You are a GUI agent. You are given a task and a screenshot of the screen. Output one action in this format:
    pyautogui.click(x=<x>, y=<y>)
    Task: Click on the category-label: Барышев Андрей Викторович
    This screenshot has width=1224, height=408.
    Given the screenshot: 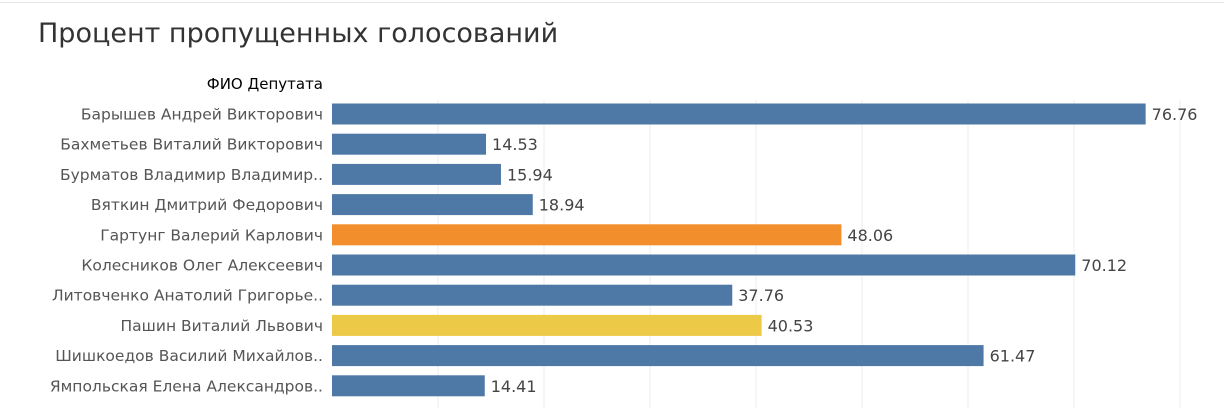 What is the action you would take?
    pyautogui.click(x=202, y=115)
    